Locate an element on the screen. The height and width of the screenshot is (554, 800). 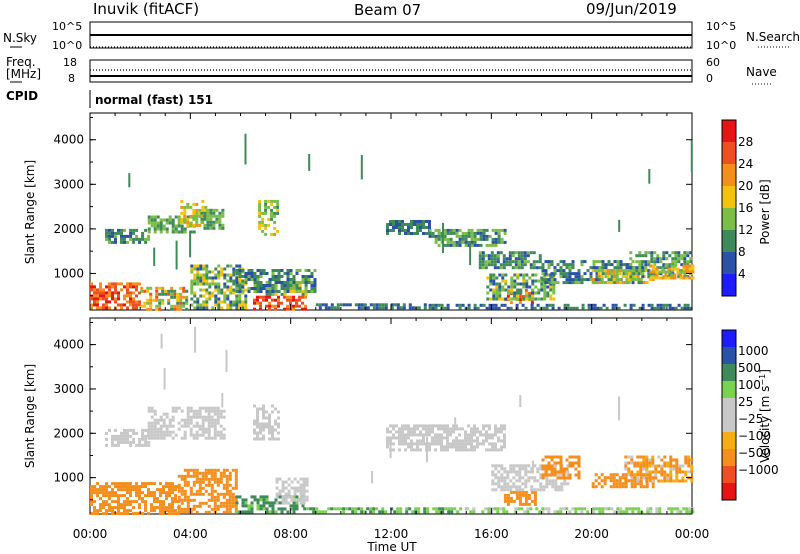
power-colorbar-swatch is located at coordinates (729, 175).